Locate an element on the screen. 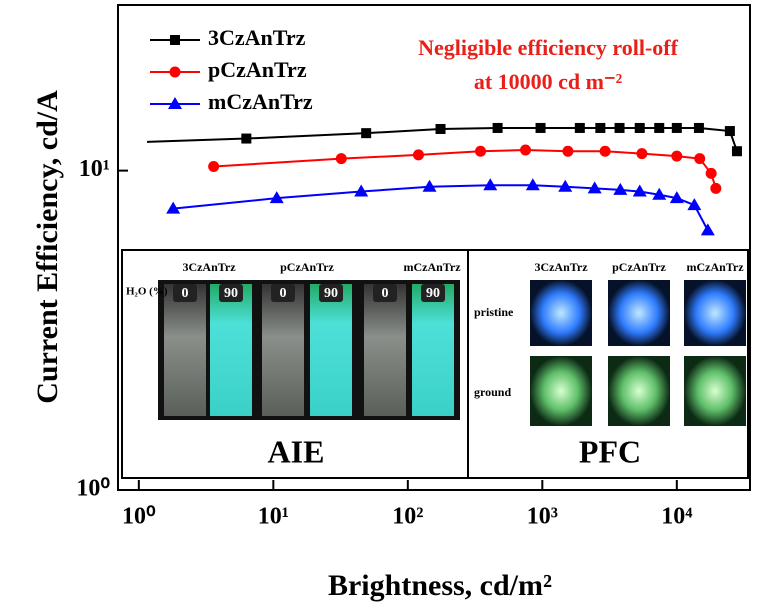 The width and height of the screenshot is (766, 611). legend-label: 3CzAnTrz is located at coordinates (257, 37).